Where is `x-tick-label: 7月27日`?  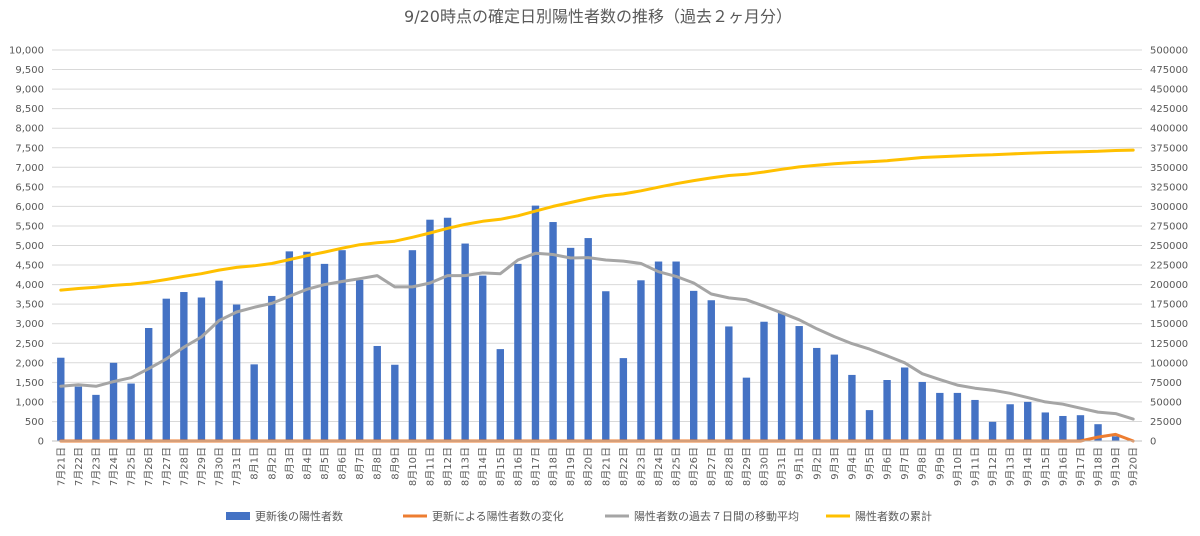 x-tick-label: 7月27日 is located at coordinates (167, 466).